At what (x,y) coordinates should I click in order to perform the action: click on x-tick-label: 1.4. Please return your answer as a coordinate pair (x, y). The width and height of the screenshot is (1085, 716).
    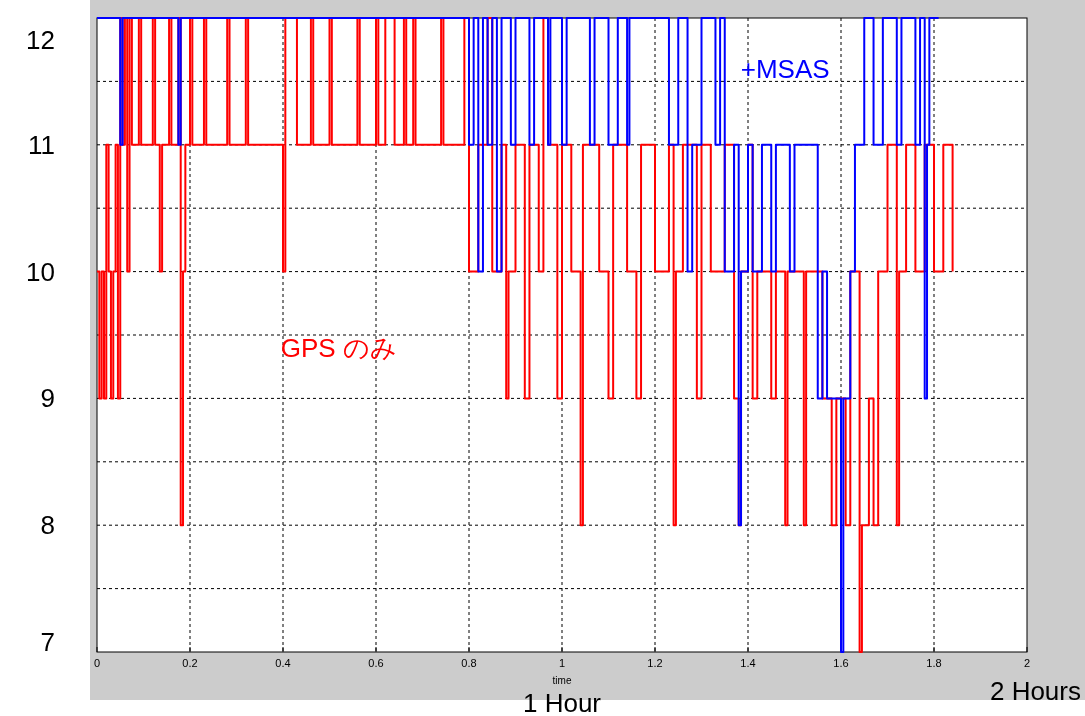
    Looking at the image, I should click on (748, 663).